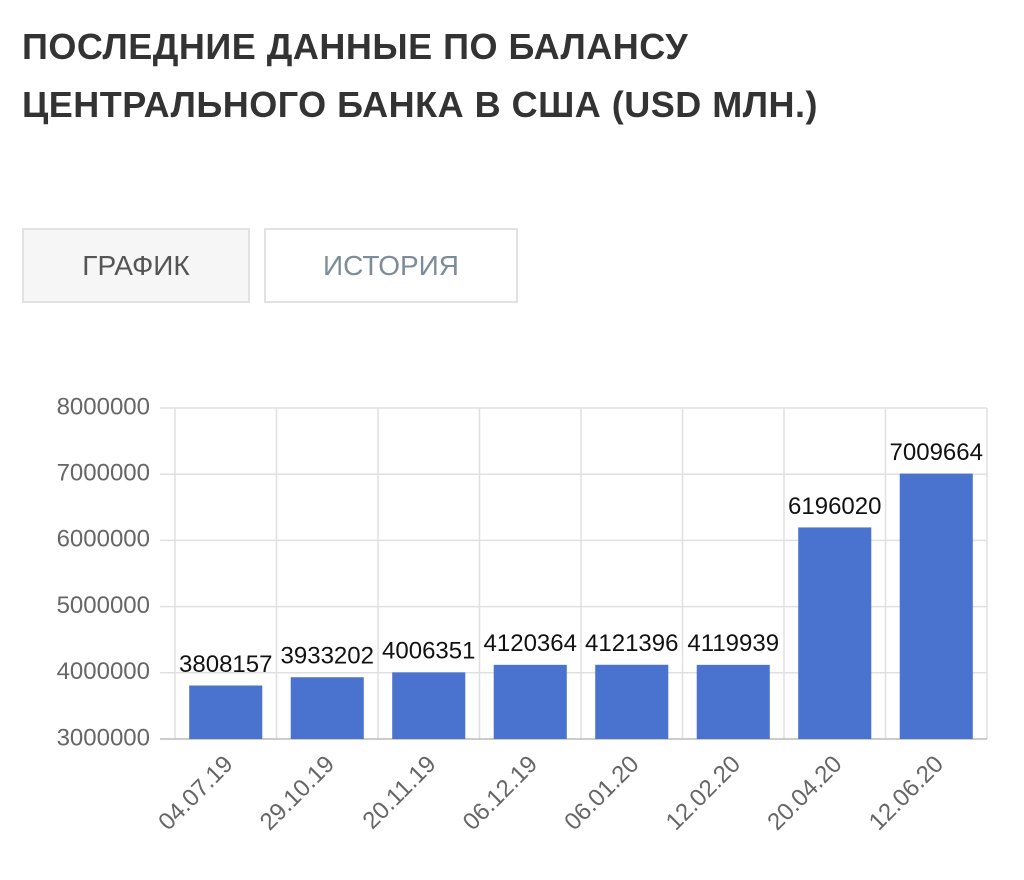 The height and width of the screenshot is (880, 1024). What do you see at coordinates (703, 793) in the screenshot?
I see `x-tick-label: 12.02.20` at bounding box center [703, 793].